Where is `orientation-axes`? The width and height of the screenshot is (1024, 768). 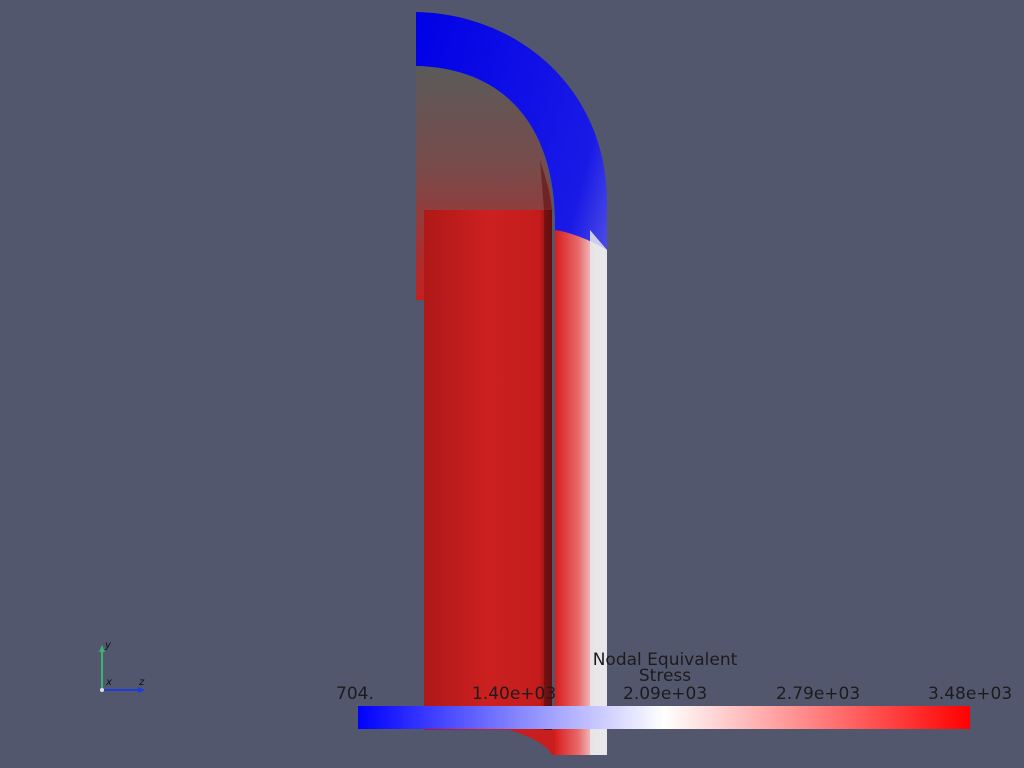
orientation-axes is located at coordinates (122, 669).